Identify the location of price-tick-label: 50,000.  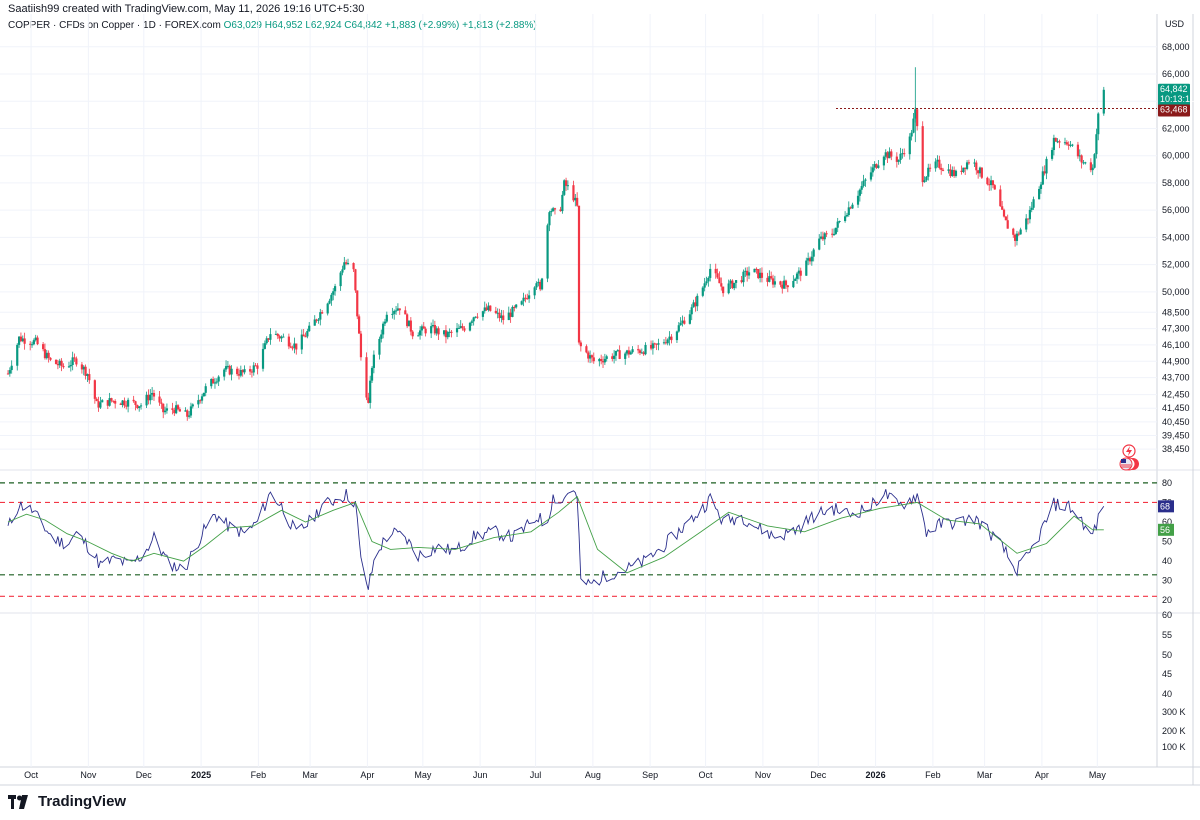
(1176, 292).